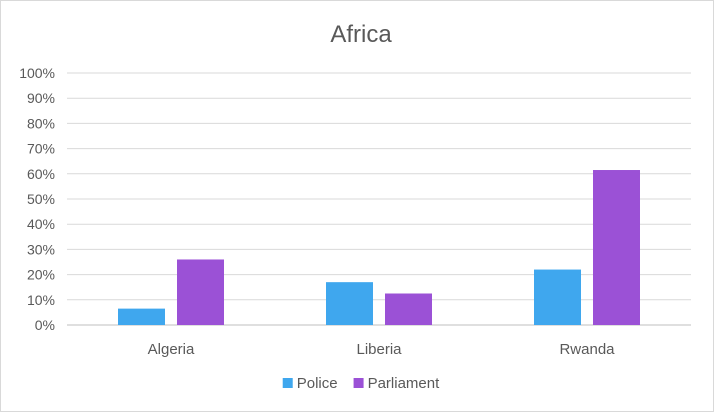 Image resolution: width=714 pixels, height=416 pixels. Describe the element at coordinates (41, 98) in the screenshot. I see `y-tick-label: 90%` at that location.